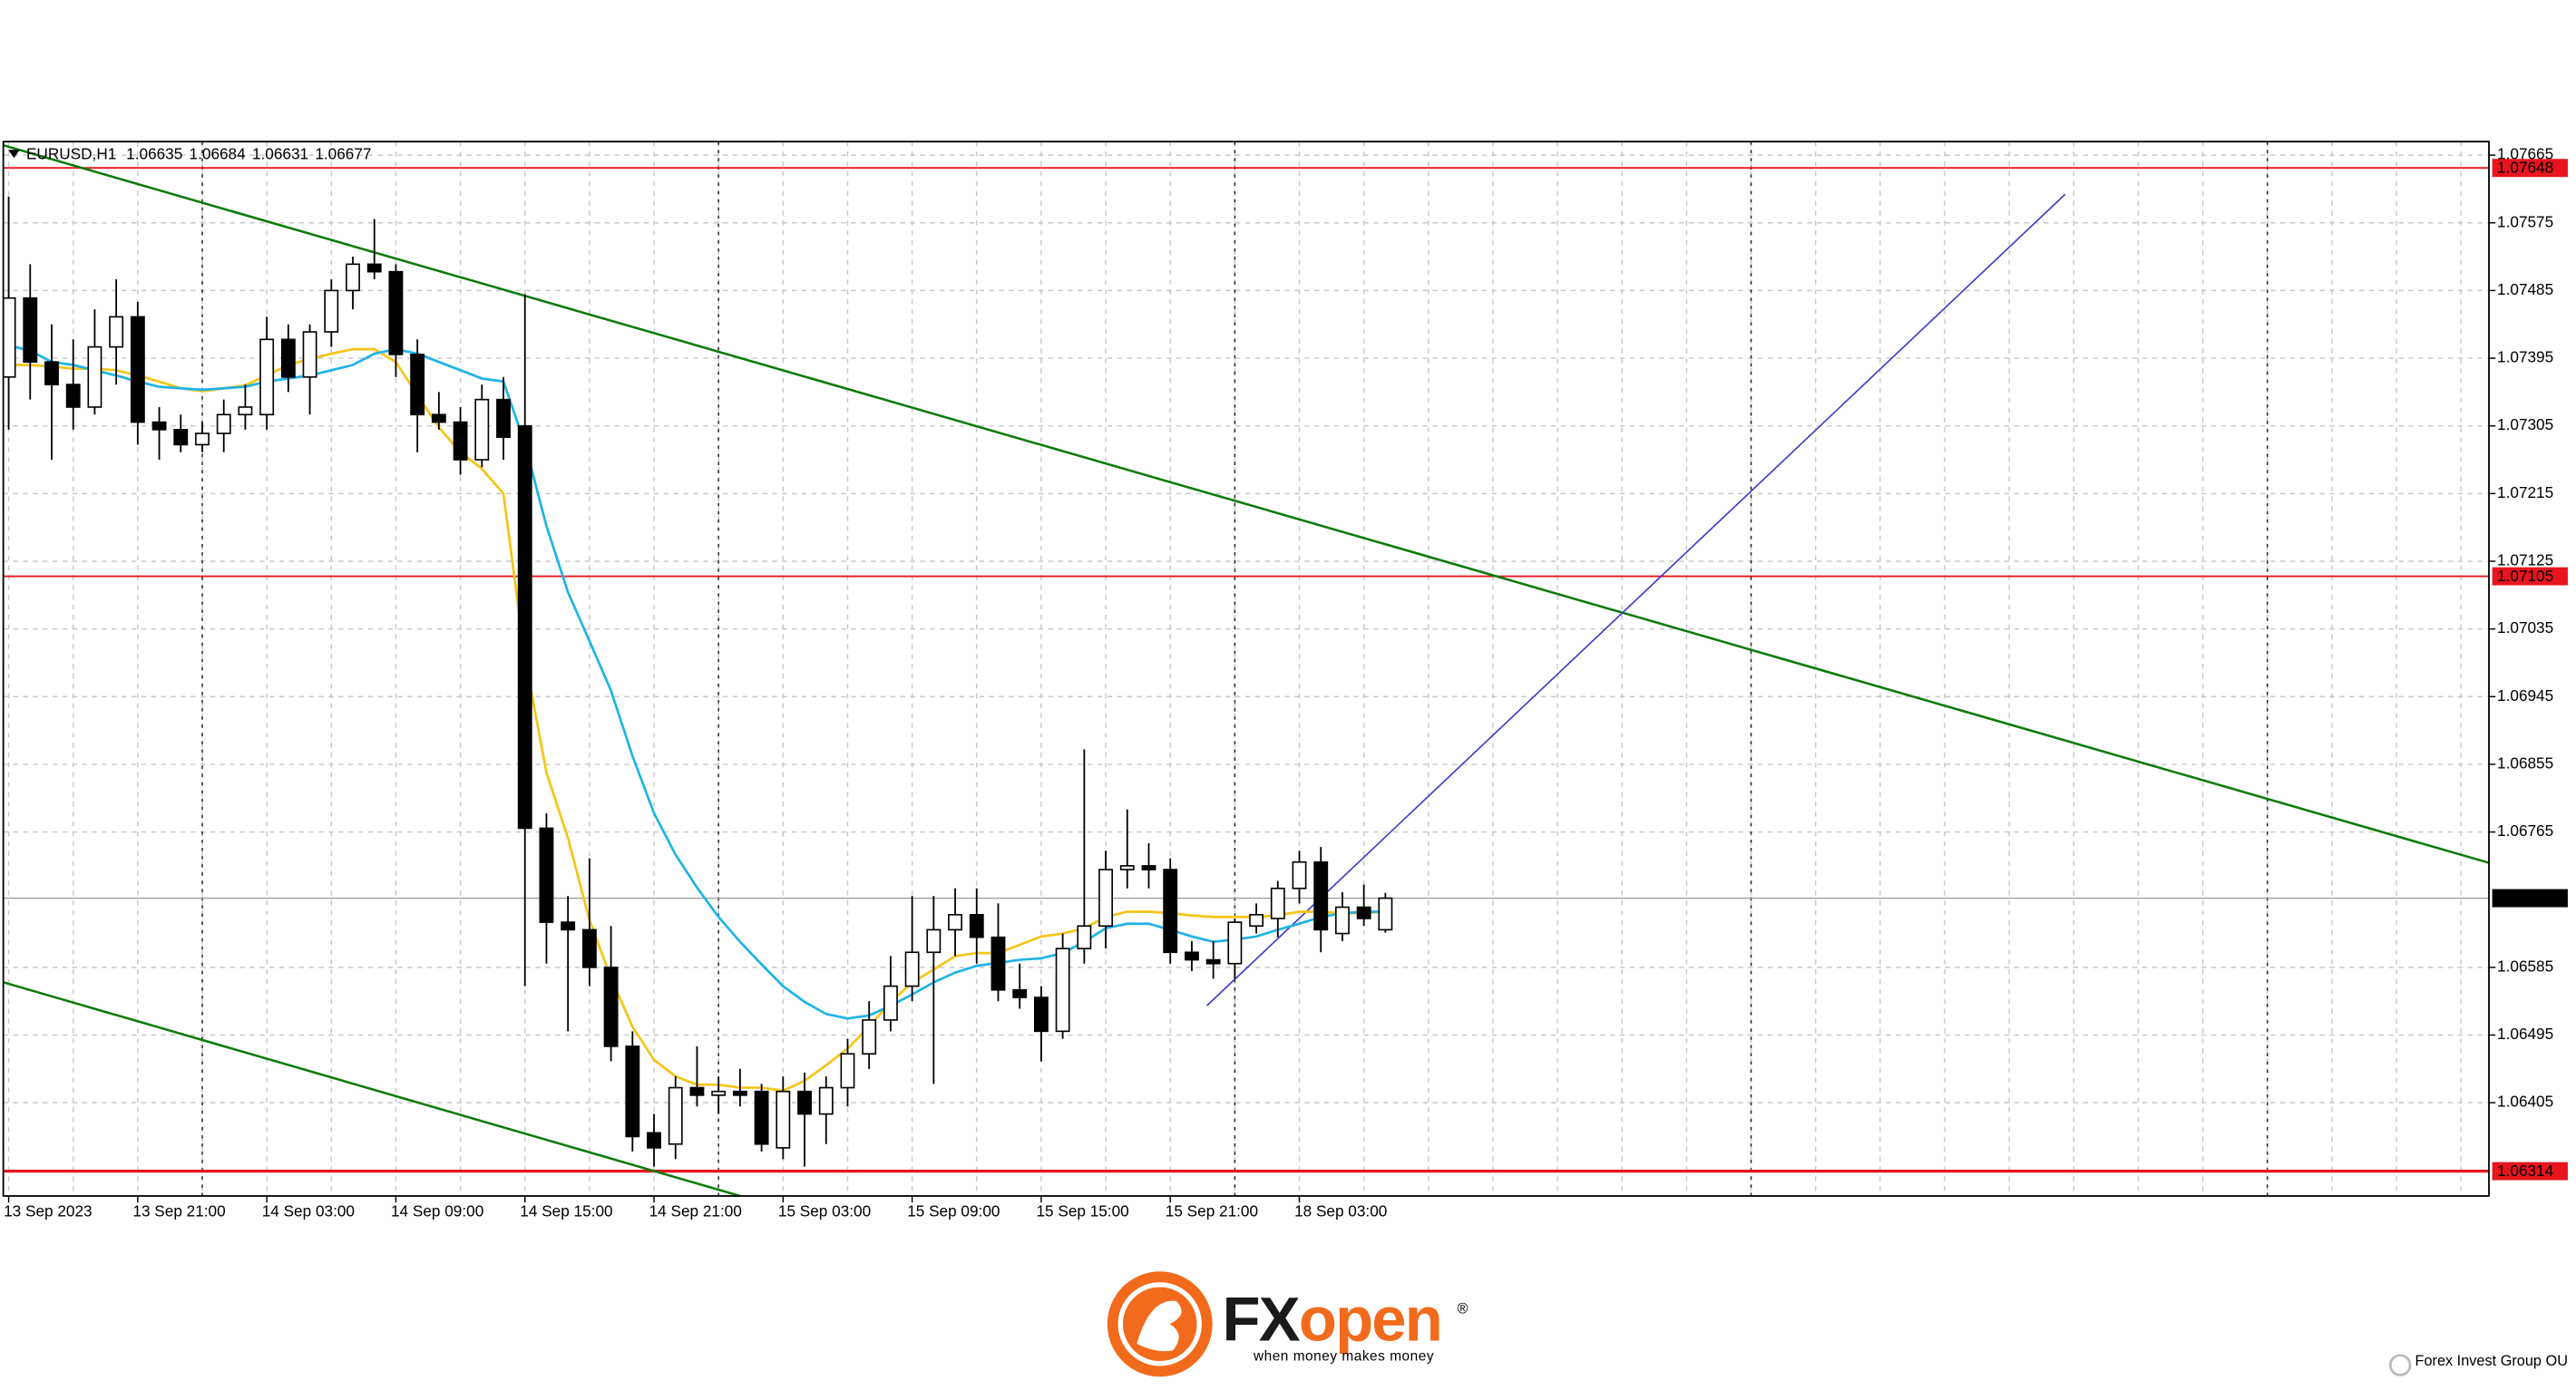 The width and height of the screenshot is (2576, 1400). I want to click on current-price-label-box, so click(2530, 898).